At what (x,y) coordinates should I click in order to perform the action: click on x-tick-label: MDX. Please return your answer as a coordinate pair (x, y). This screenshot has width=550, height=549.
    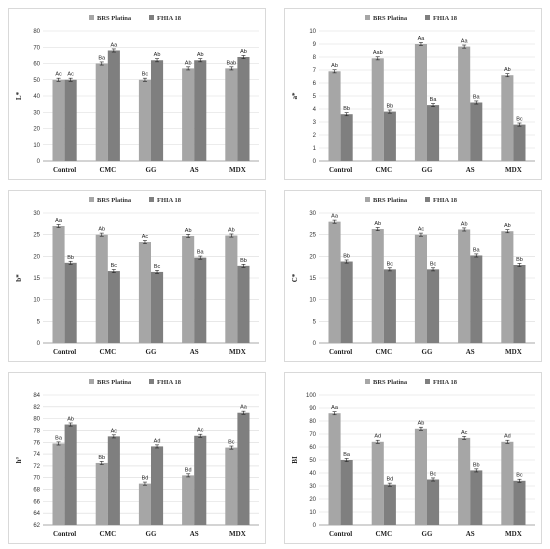
    Looking at the image, I should click on (513, 170).